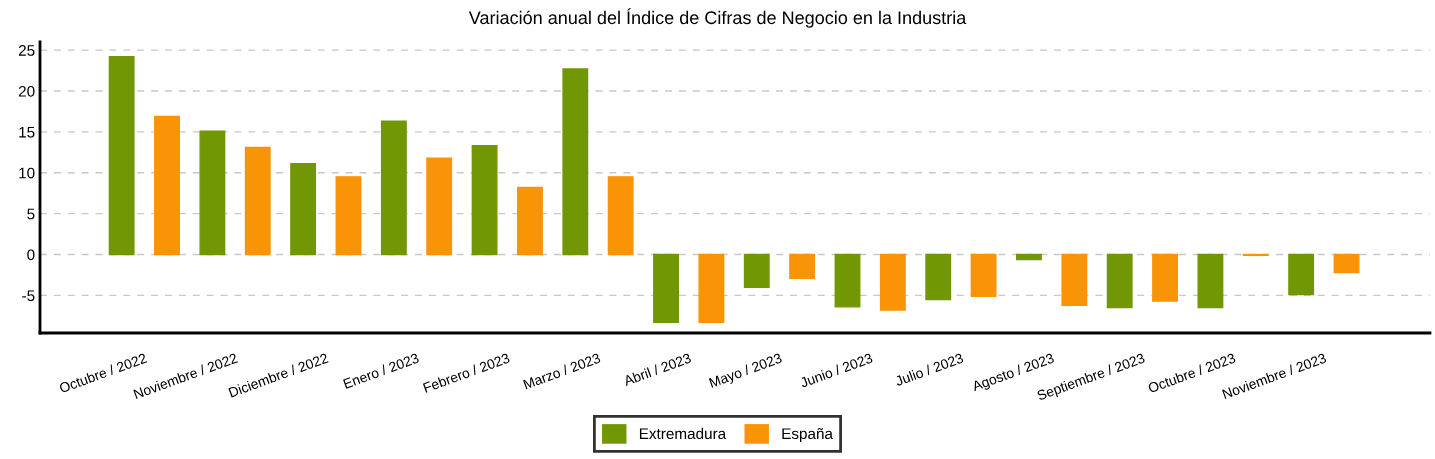 The width and height of the screenshot is (1435, 459). Describe the element at coordinates (929, 369) in the screenshot. I see `x-tick-label: Julio / 2023` at that location.